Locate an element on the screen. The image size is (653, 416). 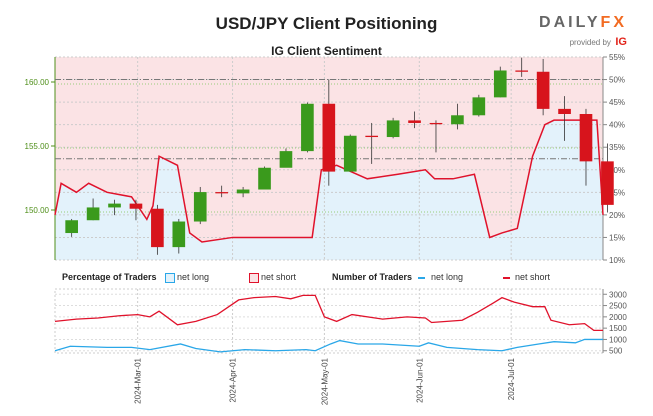
right-axis-label: 50% is located at coordinates (617, 80).